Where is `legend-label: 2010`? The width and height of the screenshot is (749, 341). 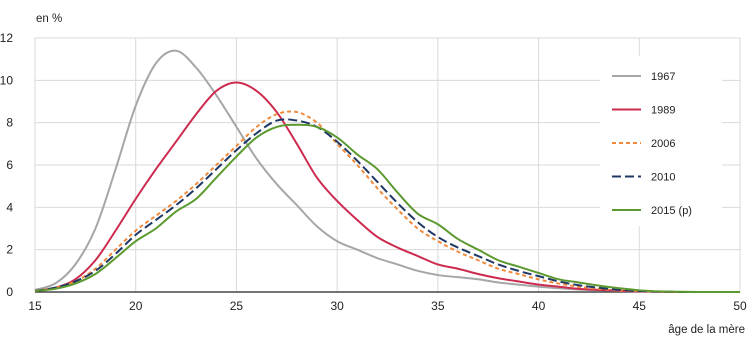
legend-label: 2010 is located at coordinates (663, 178).